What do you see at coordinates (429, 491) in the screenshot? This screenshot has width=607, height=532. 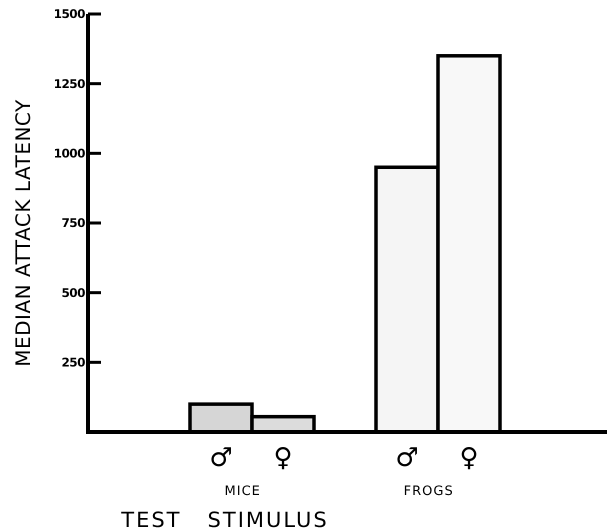 I see `text: FROGS` at bounding box center [429, 491].